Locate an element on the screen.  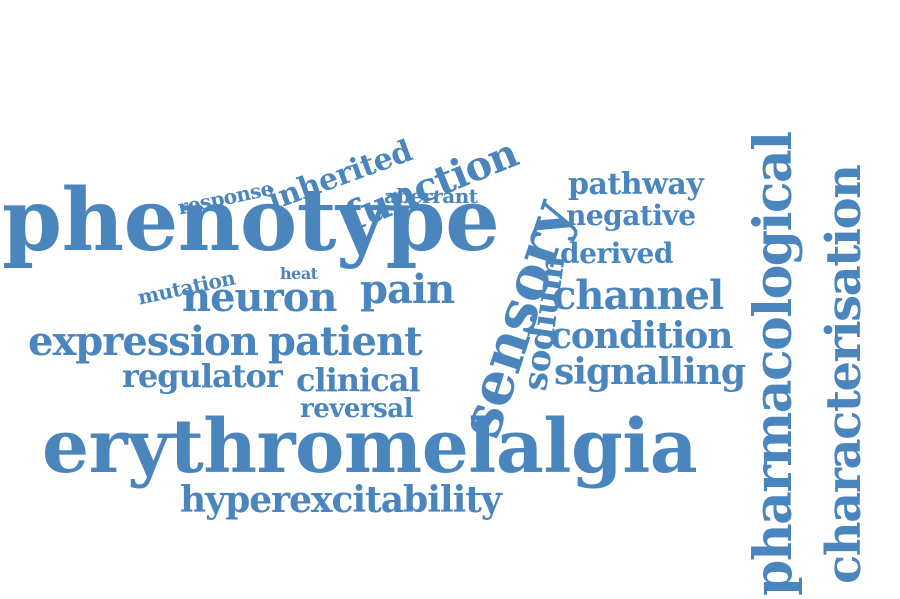
word-channel: channel is located at coordinates (638, 295).